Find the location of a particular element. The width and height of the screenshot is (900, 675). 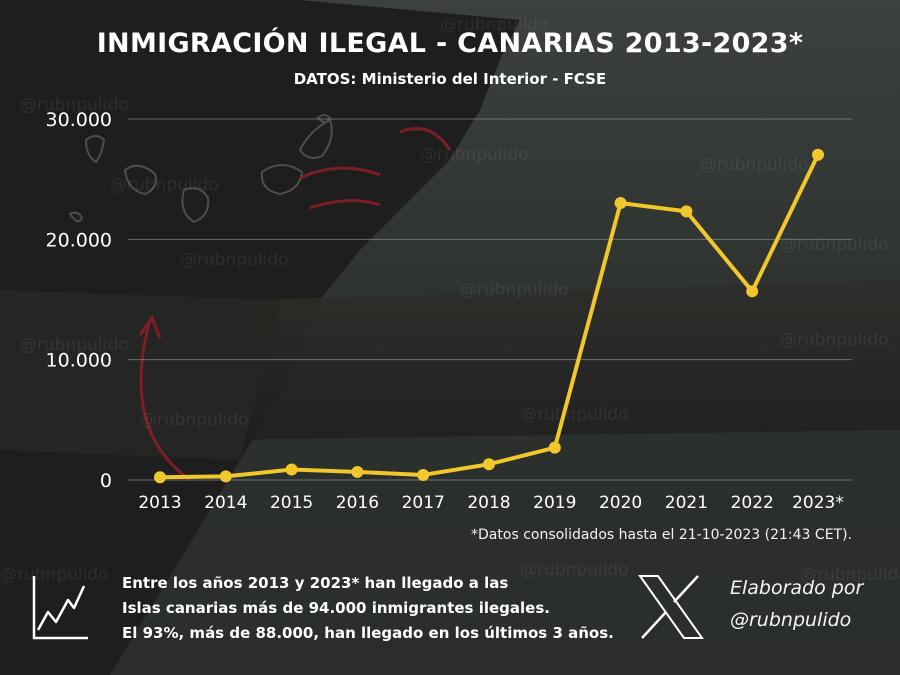

credit-handle: @rubnpulido is located at coordinates (791, 620).